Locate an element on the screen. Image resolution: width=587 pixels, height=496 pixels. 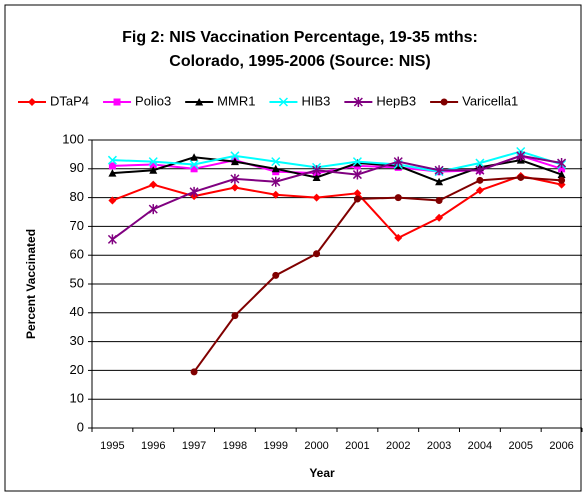
x-tick-label: 2000 is located at coordinates (316, 446).